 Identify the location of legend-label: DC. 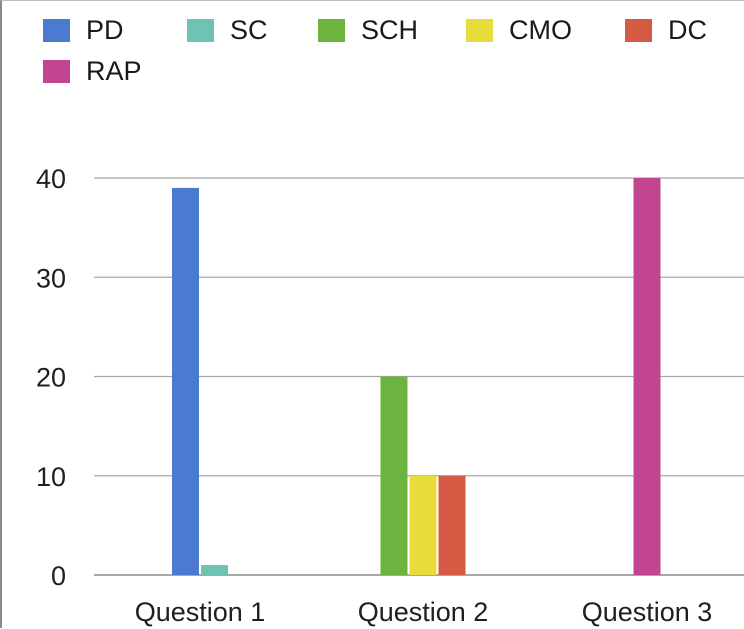
(687, 30).